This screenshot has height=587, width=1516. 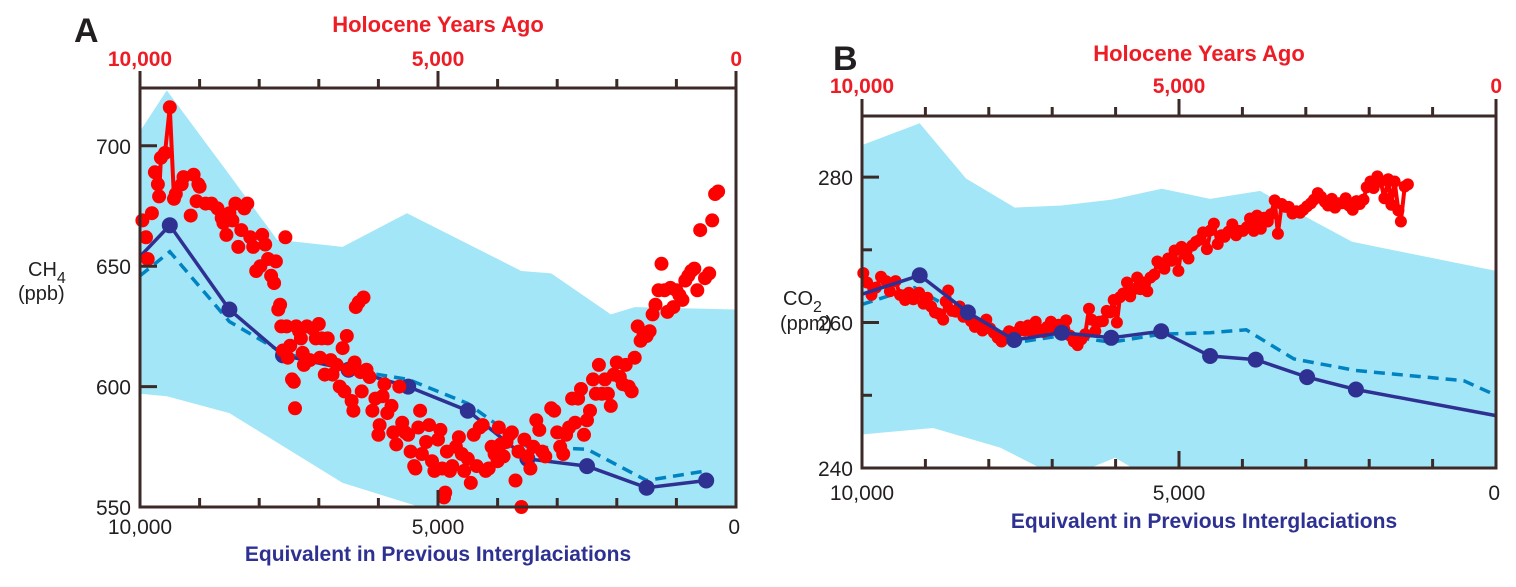 What do you see at coordinates (280, 450) in the screenshot?
I see `panel-a-envelope-lower-edge` at bounding box center [280, 450].